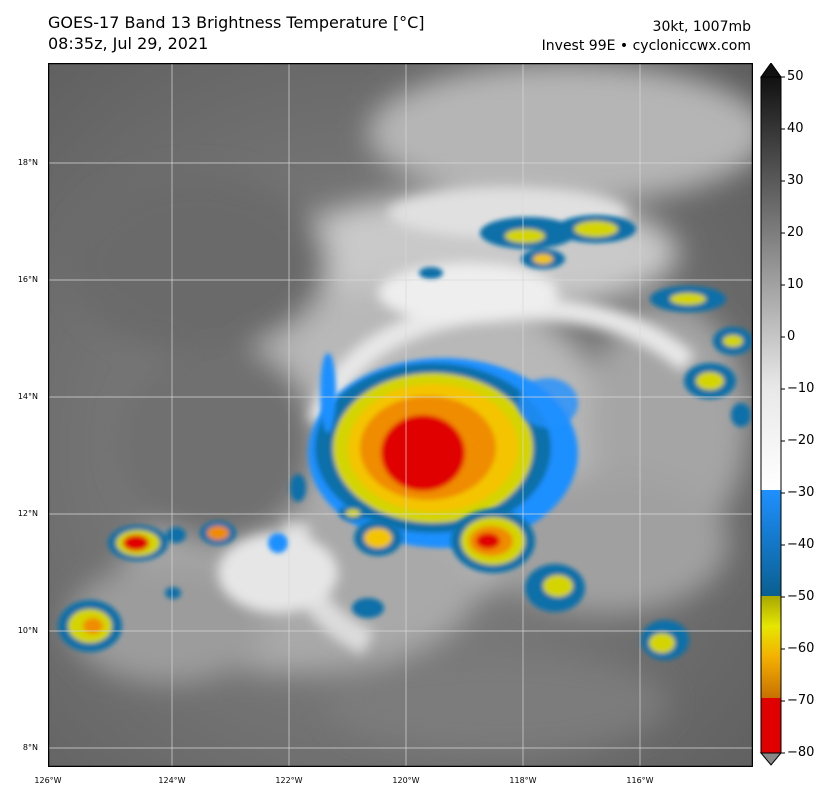 Image resolution: width=830 pixels, height=800 pixels. Describe the element at coordinates (640, 780) in the screenshot. I see `longitude-label: 116°W` at that location.